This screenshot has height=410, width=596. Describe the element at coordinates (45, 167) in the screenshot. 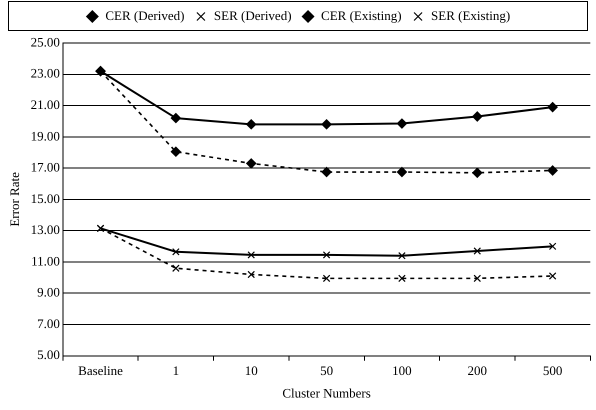

I see `y-tick-label: 17.00` at that location.